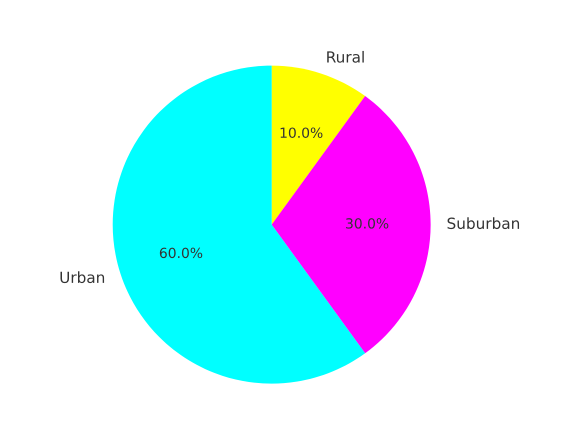  Describe the element at coordinates (82, 277) in the screenshot. I see `slice-label: Urban` at that location.